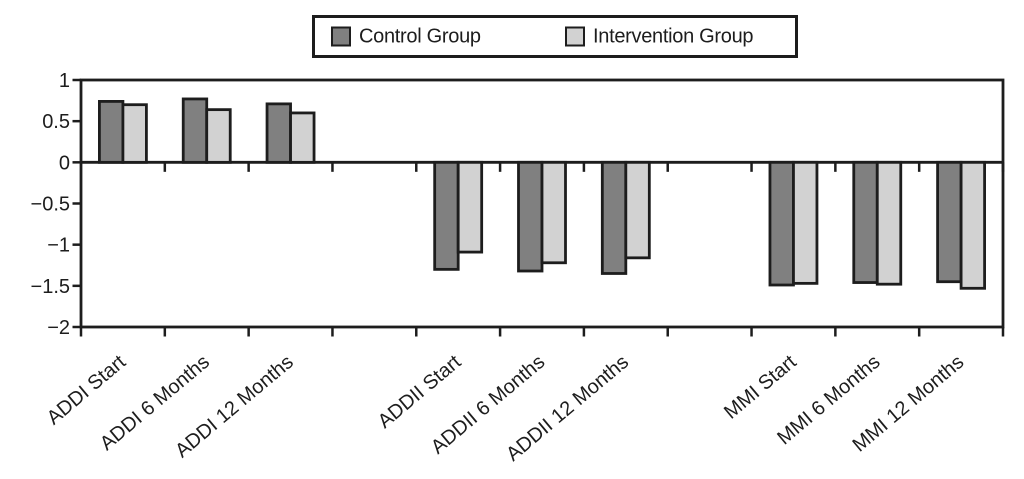 The image size is (1024, 479). What do you see at coordinates (64, 81) in the screenshot?
I see `y-tick-label: 1` at bounding box center [64, 81].